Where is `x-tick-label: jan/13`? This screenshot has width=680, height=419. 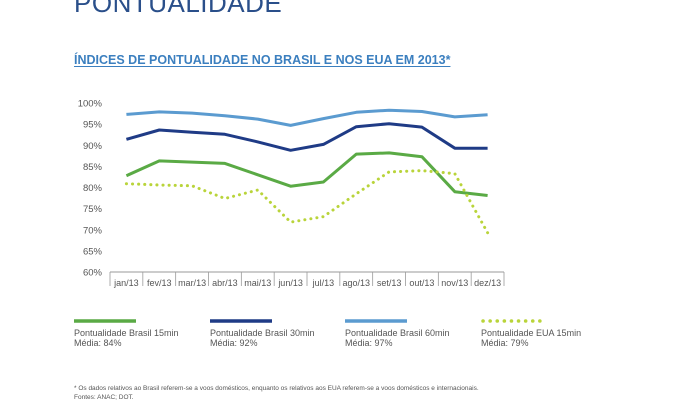 x-tick-label: jan/13 is located at coordinates (126, 283).